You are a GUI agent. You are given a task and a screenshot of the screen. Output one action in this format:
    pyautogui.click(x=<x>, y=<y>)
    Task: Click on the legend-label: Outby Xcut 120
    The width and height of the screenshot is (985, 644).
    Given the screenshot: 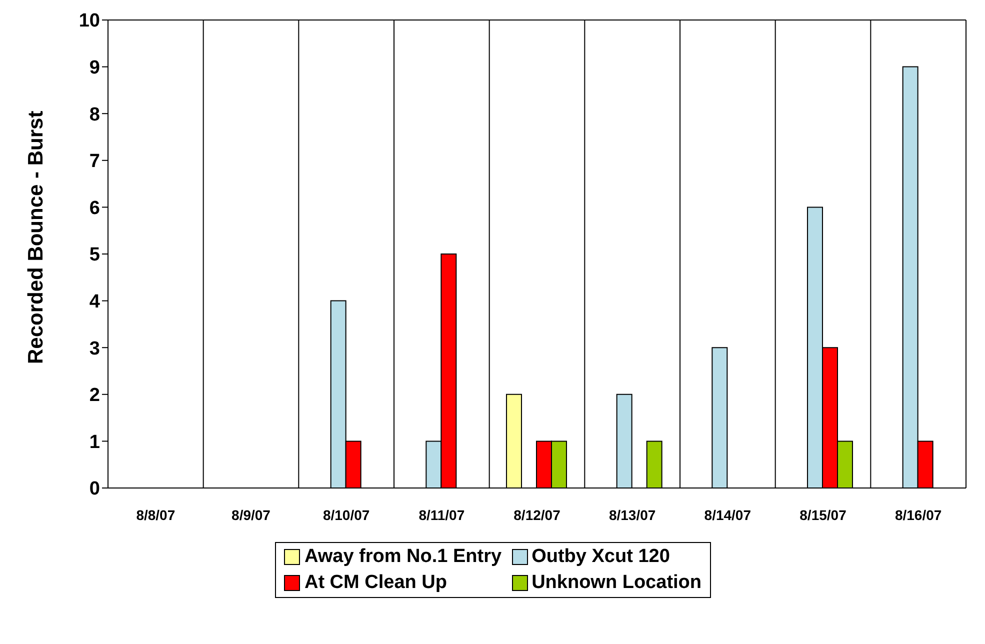 What is the action you would take?
    pyautogui.click(x=601, y=557)
    